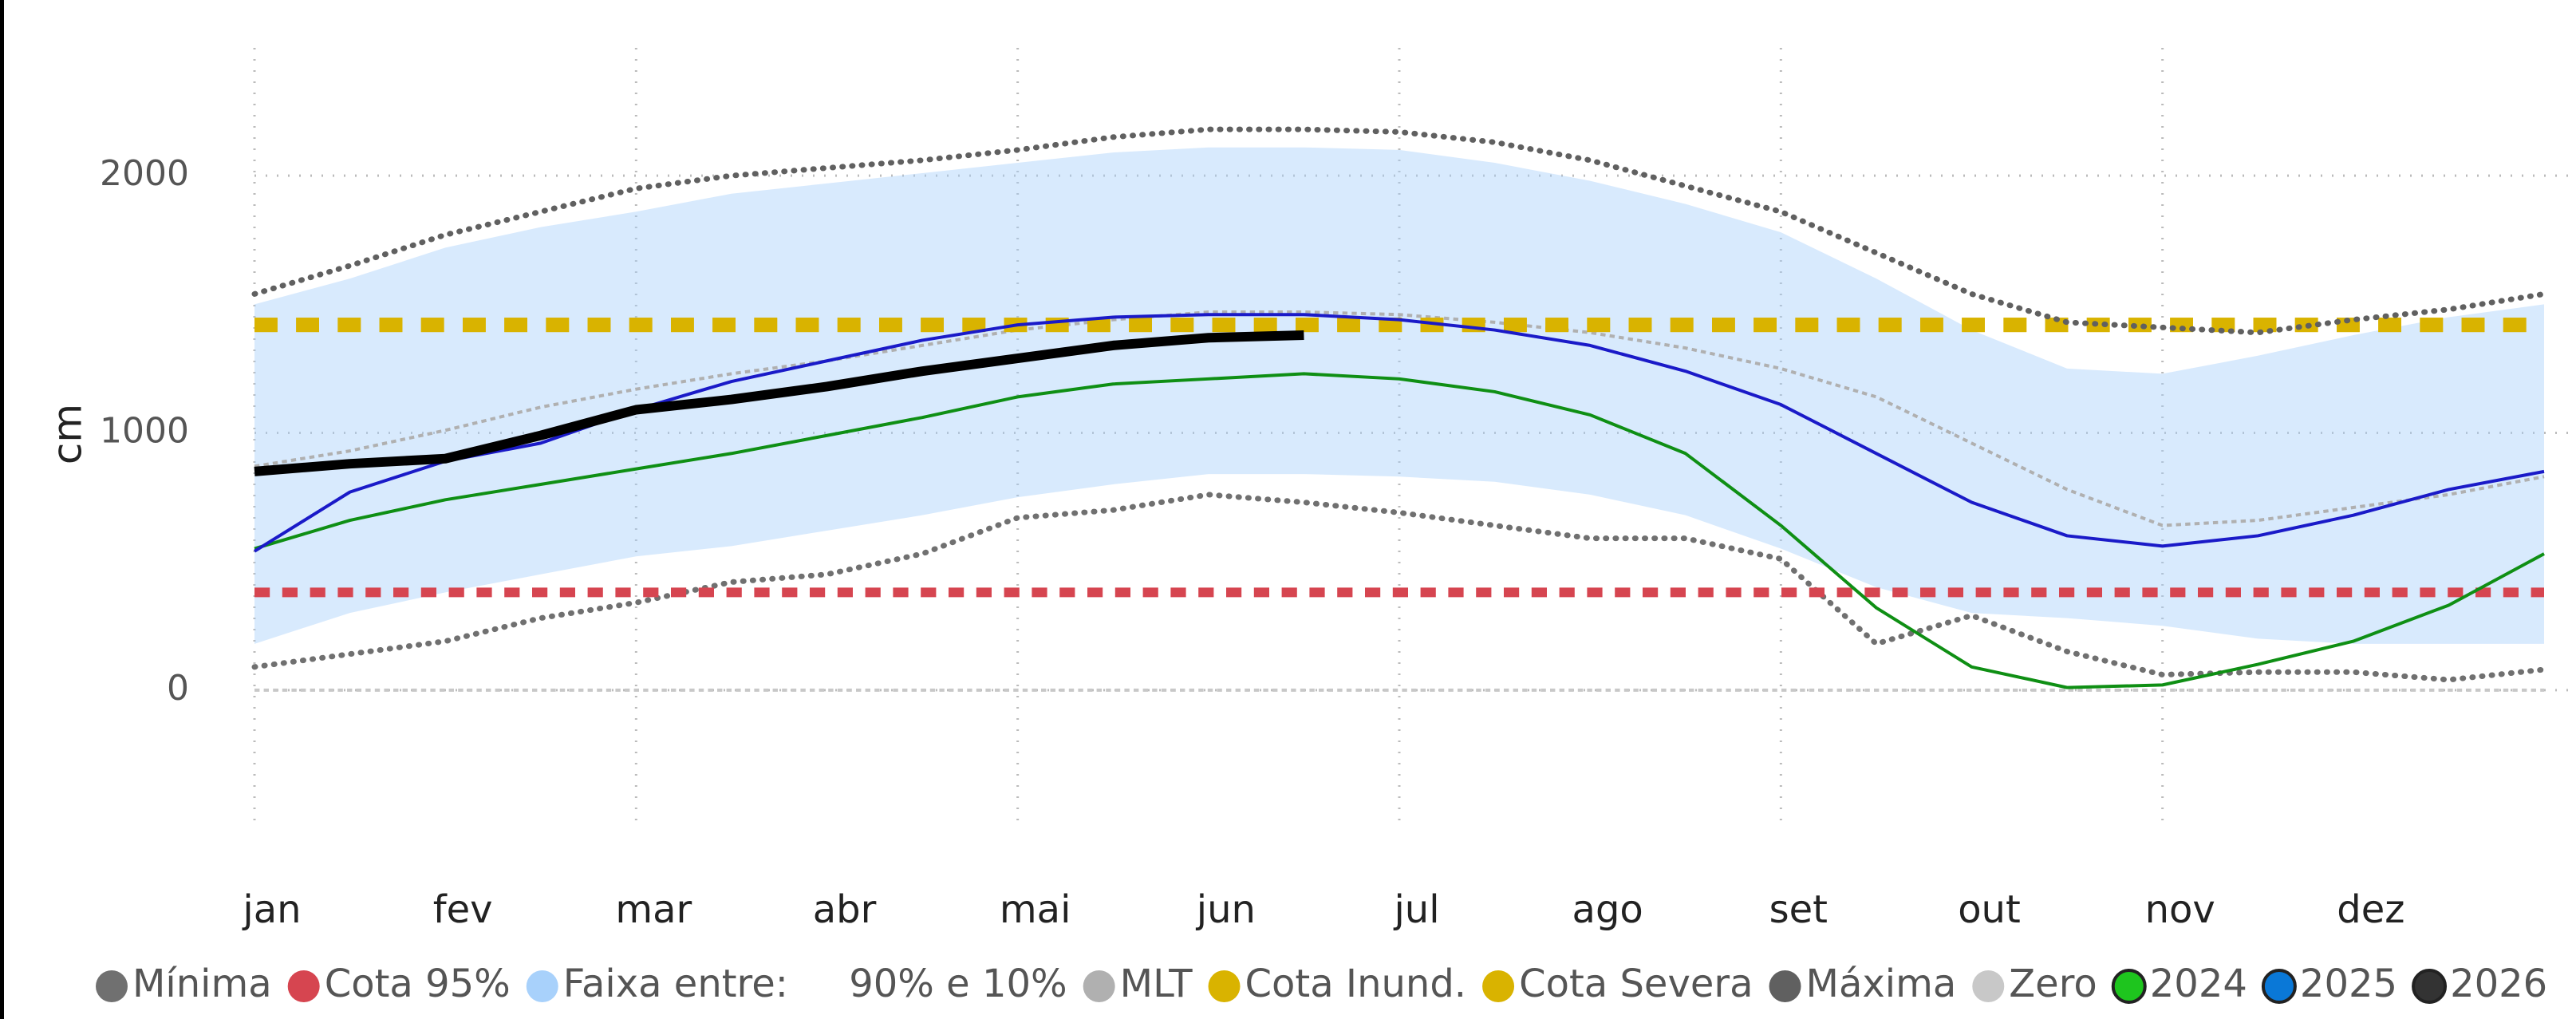 Image resolution: width=2576 pixels, height=1019 pixels. What do you see at coordinates (1226, 909) in the screenshot?
I see `x-tick-label: jun` at bounding box center [1226, 909].